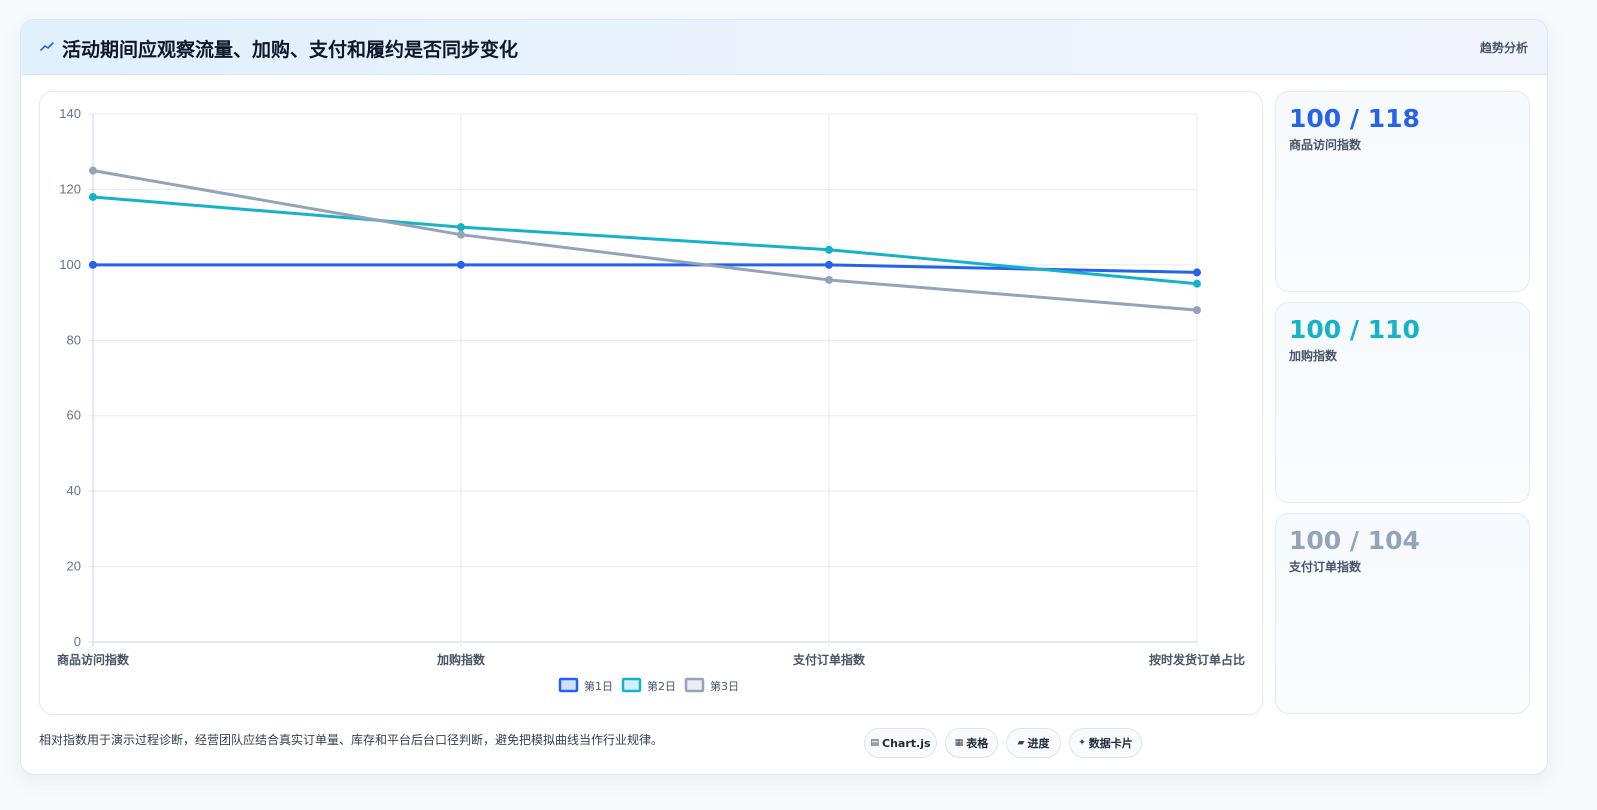  I want to click on x-tick-label: 支付订单指数, so click(829, 659).